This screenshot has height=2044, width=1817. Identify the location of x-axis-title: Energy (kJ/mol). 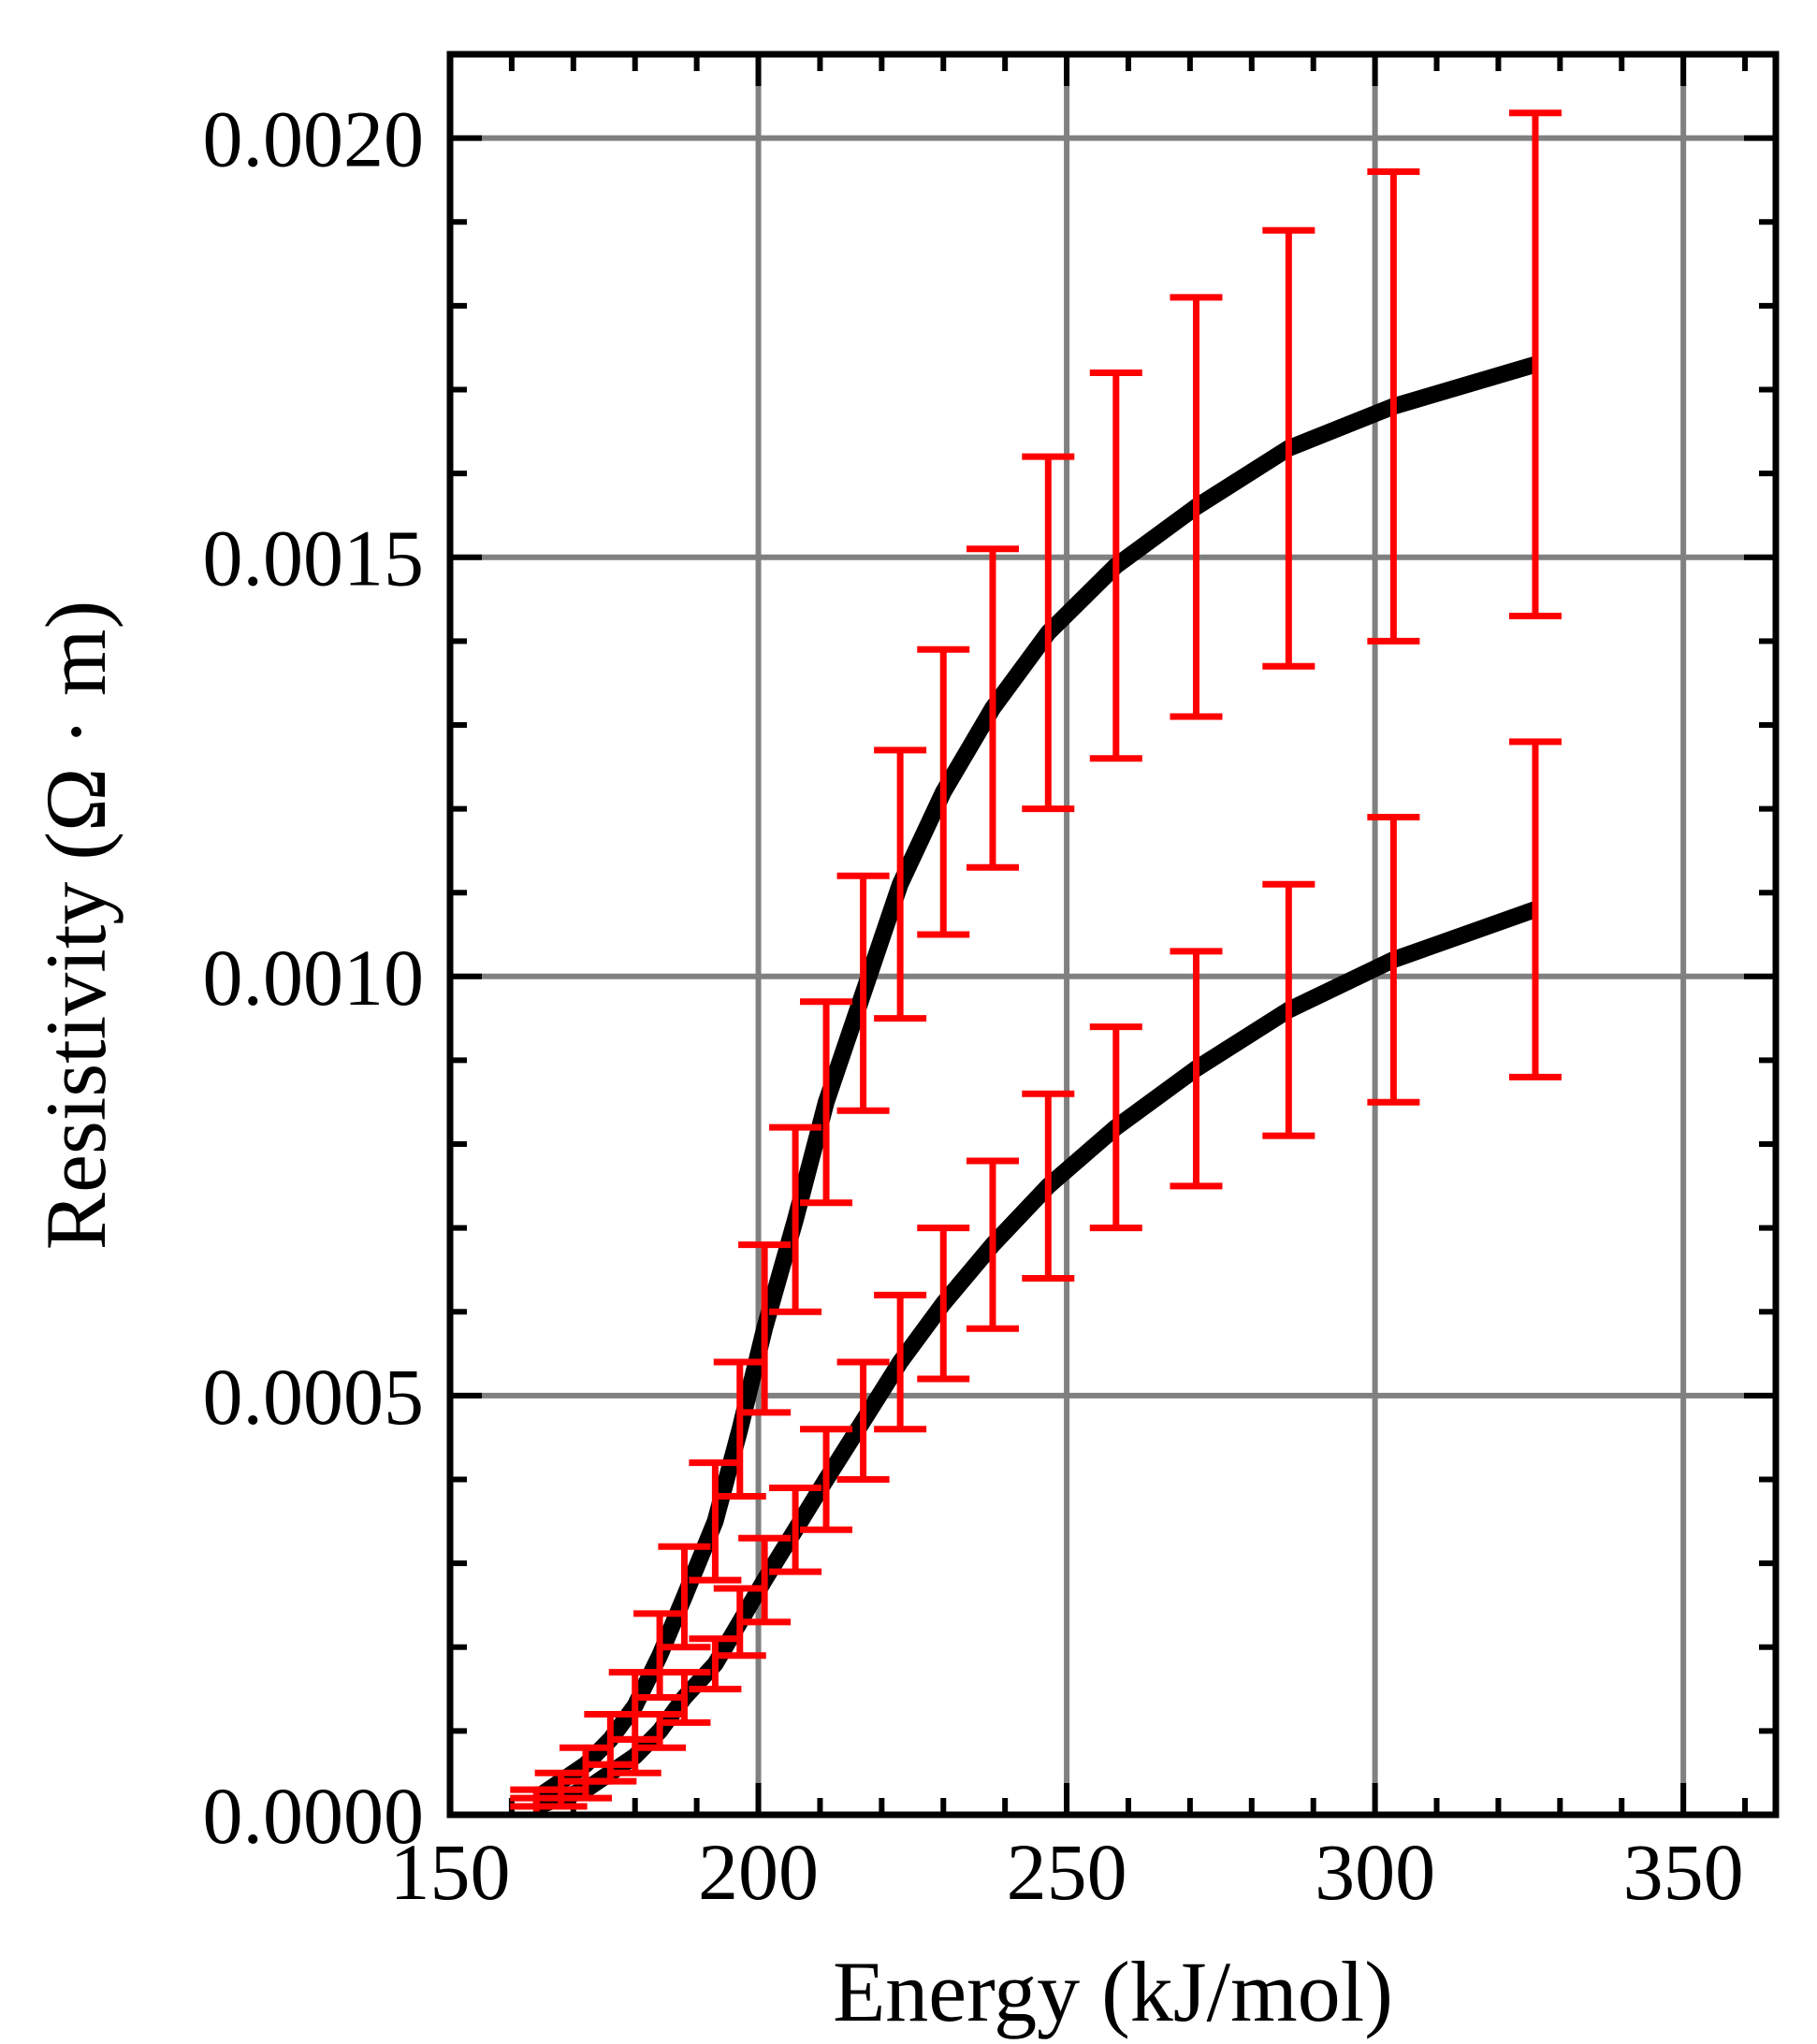
(1113, 1991).